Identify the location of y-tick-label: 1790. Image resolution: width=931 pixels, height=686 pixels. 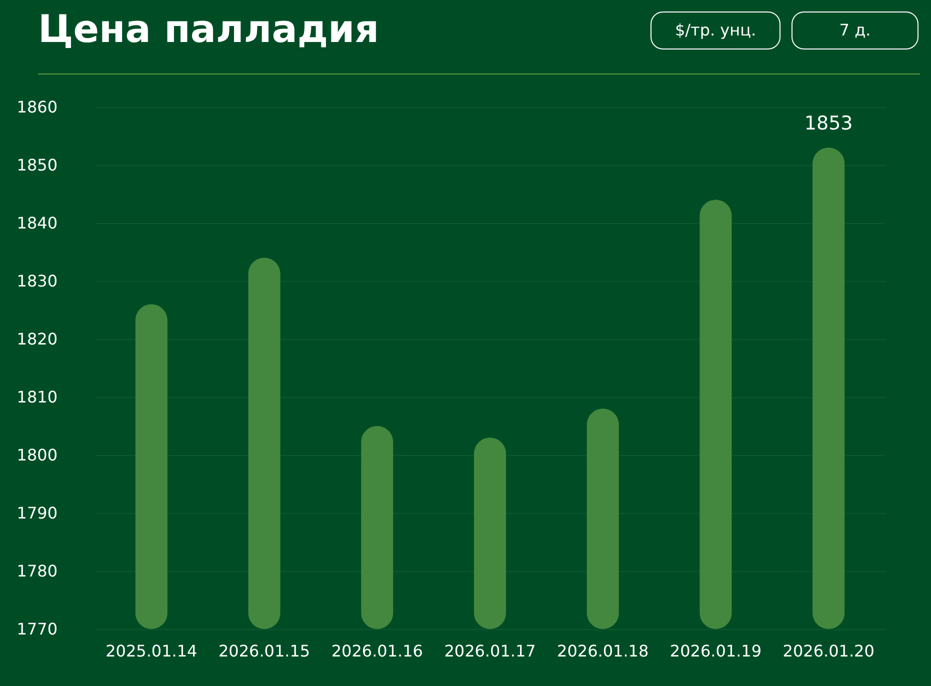
(37, 513).